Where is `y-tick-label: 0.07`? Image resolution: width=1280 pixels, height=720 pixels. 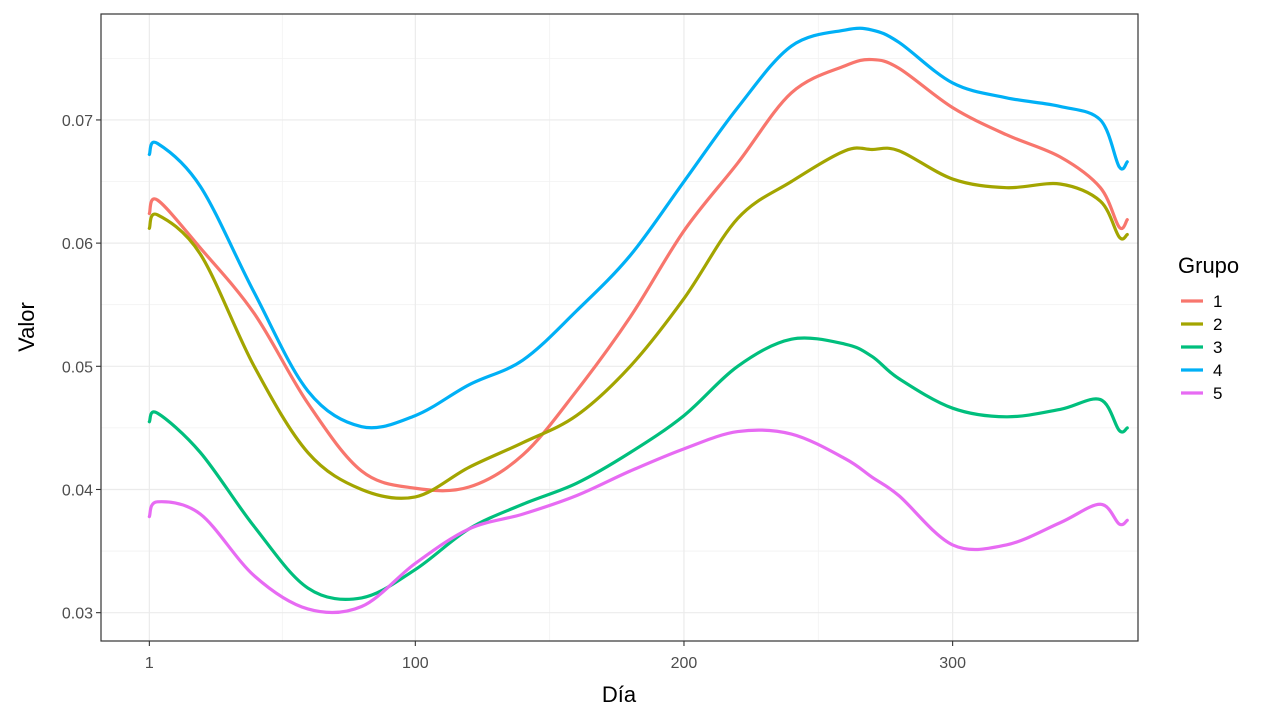 y-tick-label: 0.07 is located at coordinates (77, 121).